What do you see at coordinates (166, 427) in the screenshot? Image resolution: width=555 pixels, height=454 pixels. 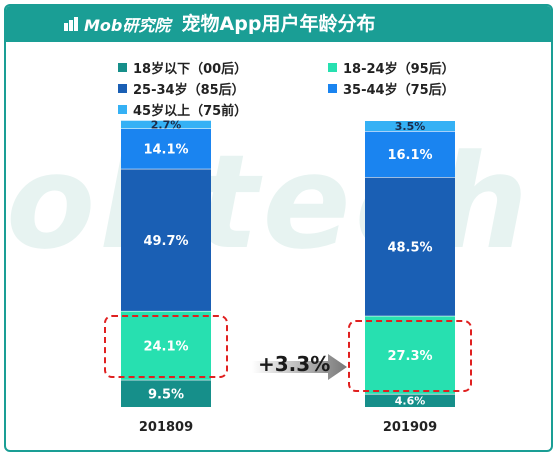 I see `x-tick-label: 201809` at bounding box center [166, 427].